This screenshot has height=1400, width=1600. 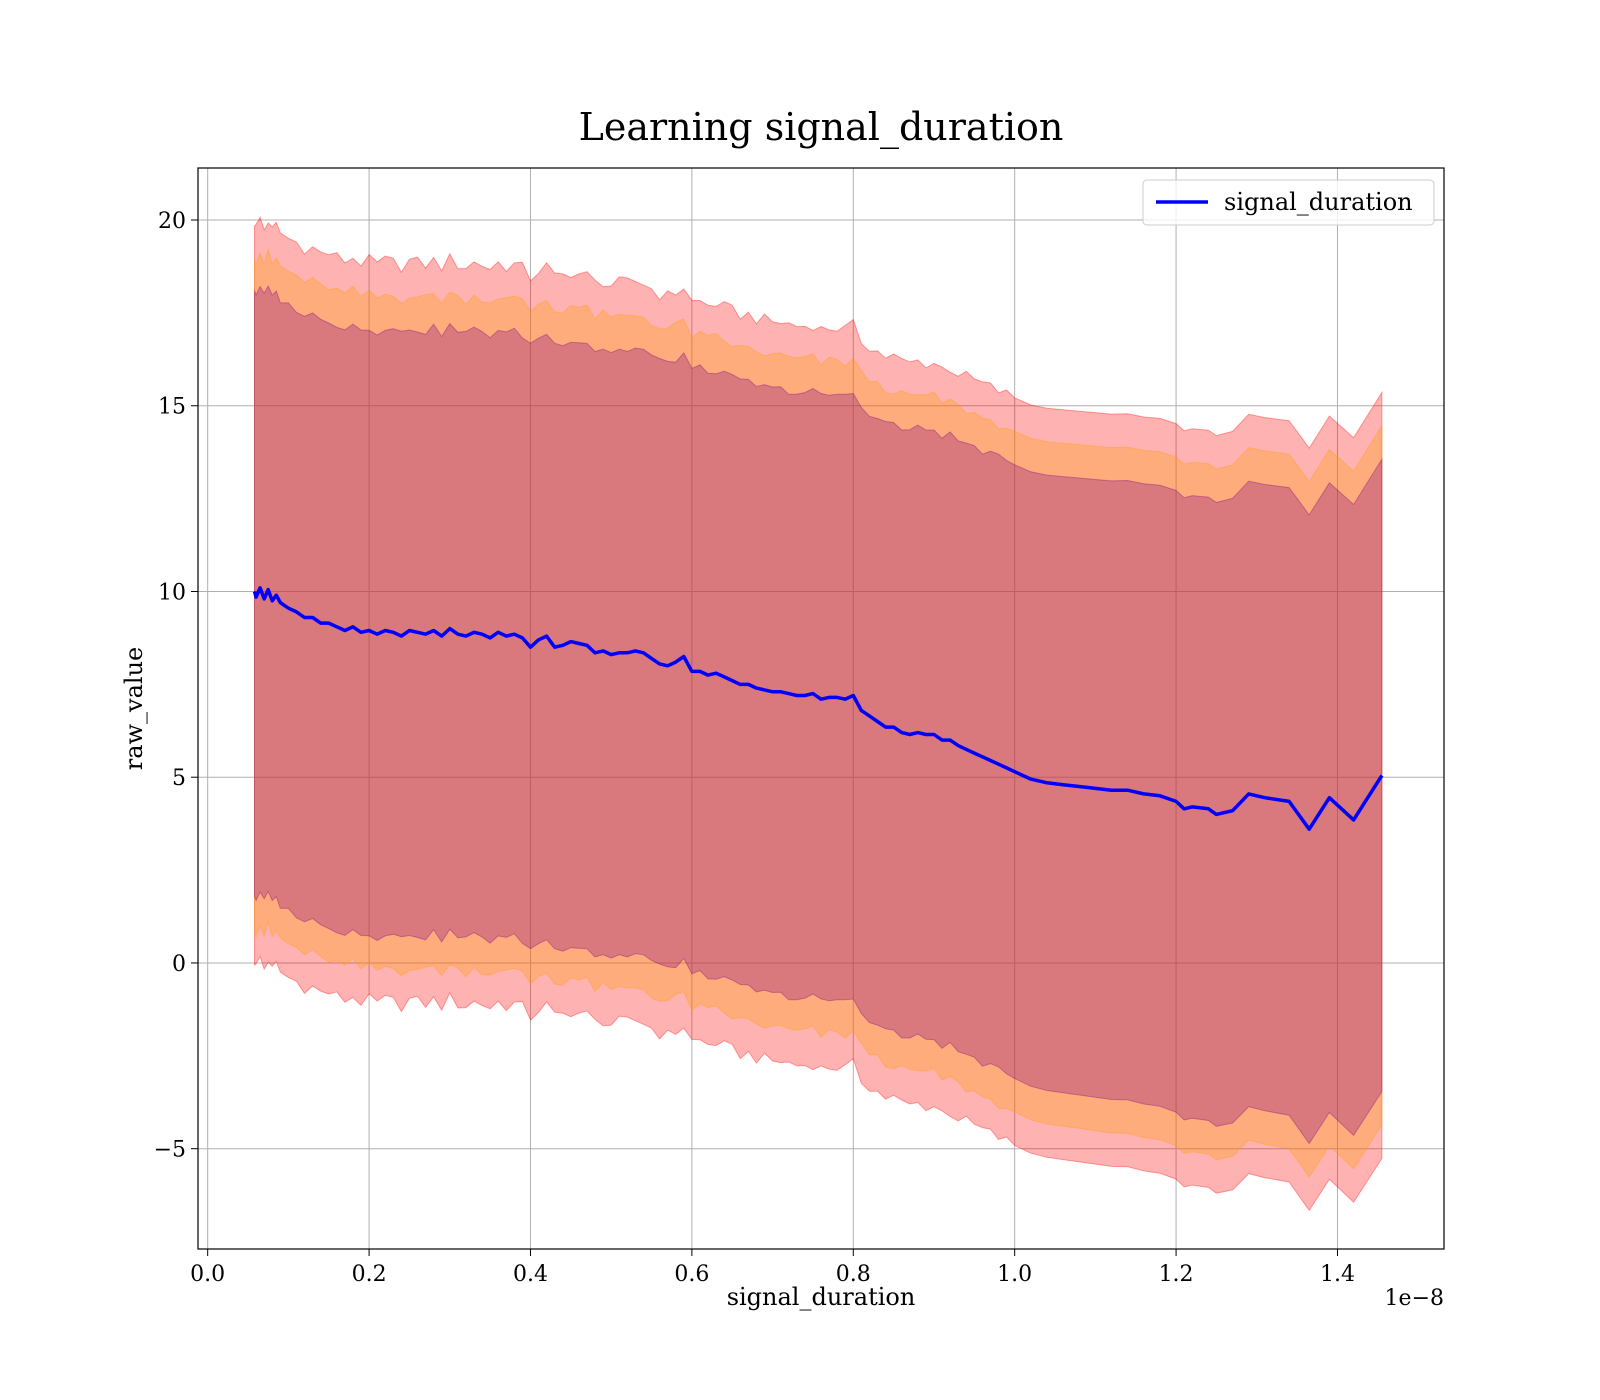 I want to click on x-axis-ticks: 0.0 0.2 0.4 0.6 0.8 1.0 1.2 1.4, so click(x=772, y=1268).